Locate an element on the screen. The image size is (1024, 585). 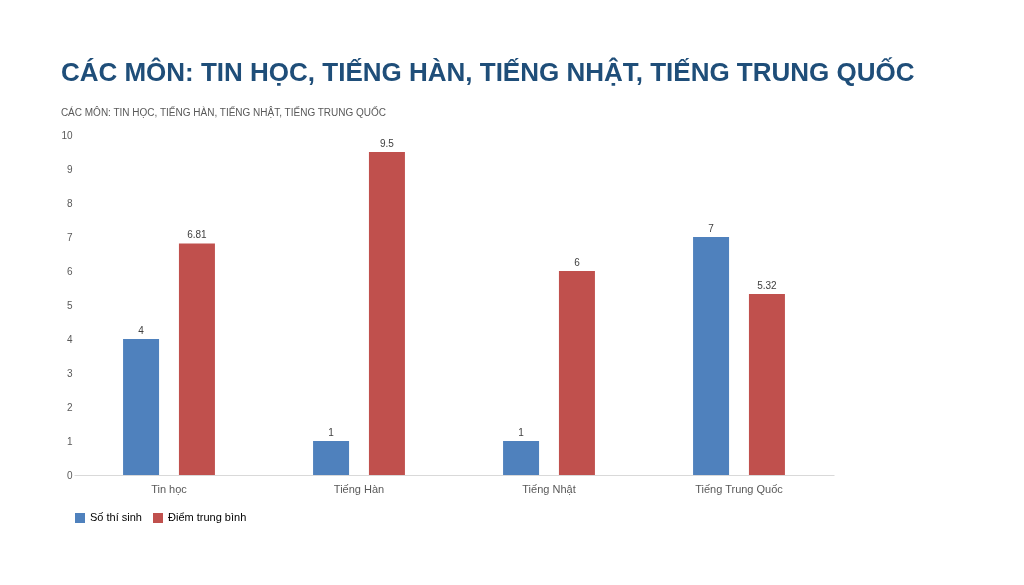
legend-label: Điểm trung bình is located at coordinates (207, 517).